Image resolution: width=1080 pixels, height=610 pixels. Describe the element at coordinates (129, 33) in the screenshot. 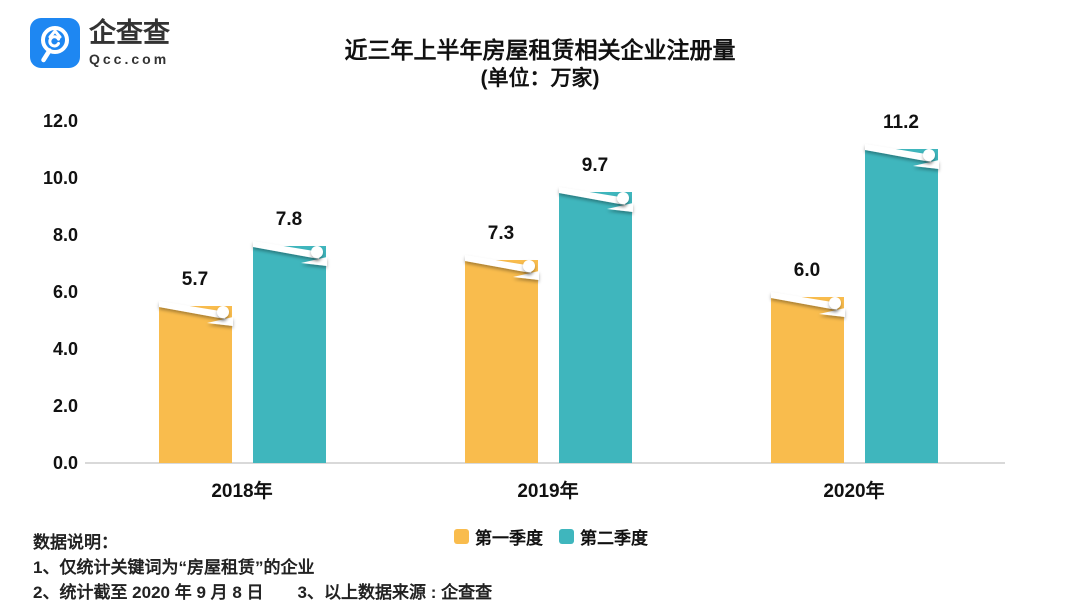

I see `brand-name: 企查查` at that location.